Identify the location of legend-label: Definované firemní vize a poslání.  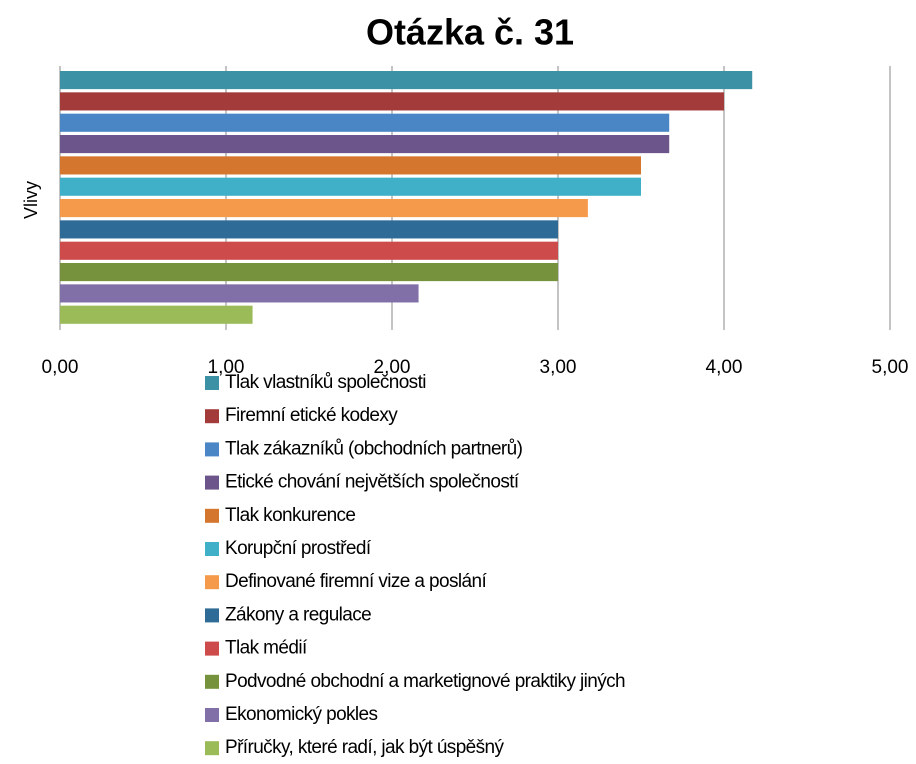
(356, 581).